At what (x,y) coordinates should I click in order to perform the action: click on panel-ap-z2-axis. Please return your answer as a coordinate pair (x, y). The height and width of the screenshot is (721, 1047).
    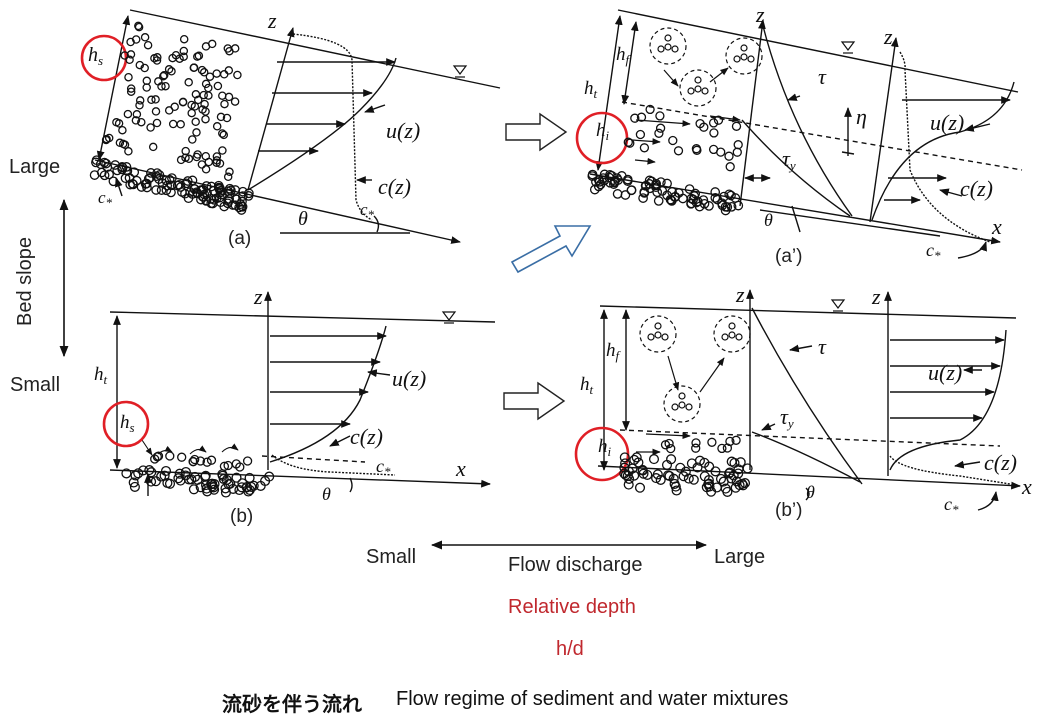
    Looking at the image, I should click on (884, 130).